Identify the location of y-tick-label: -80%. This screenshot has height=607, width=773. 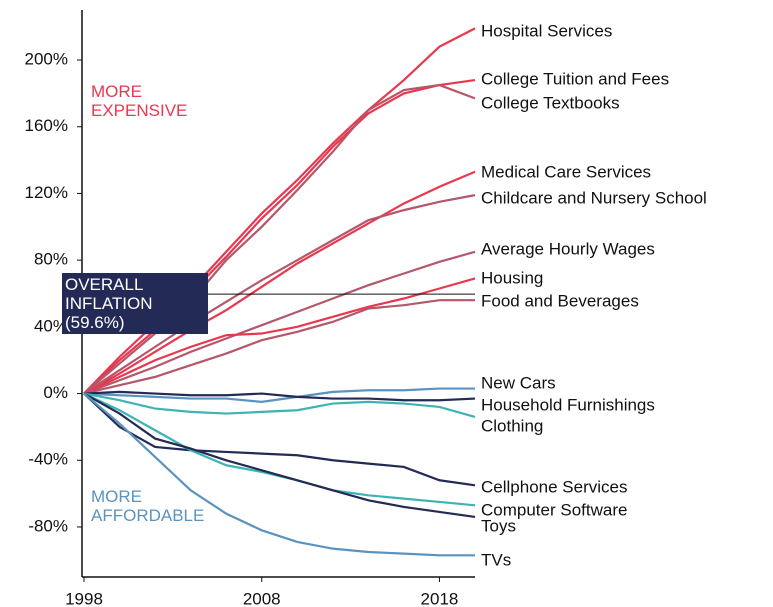
(48, 525).